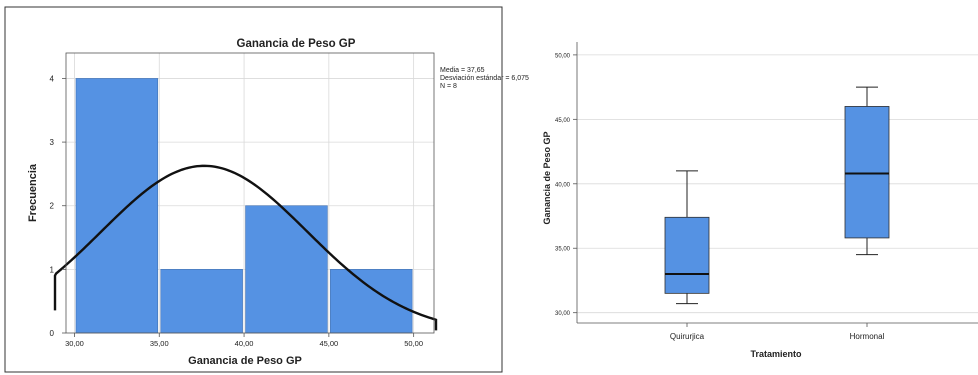 This screenshot has width=978, height=375. Describe the element at coordinates (52, 269) in the screenshot. I see `histogram-y-tick-label: 1` at that location.